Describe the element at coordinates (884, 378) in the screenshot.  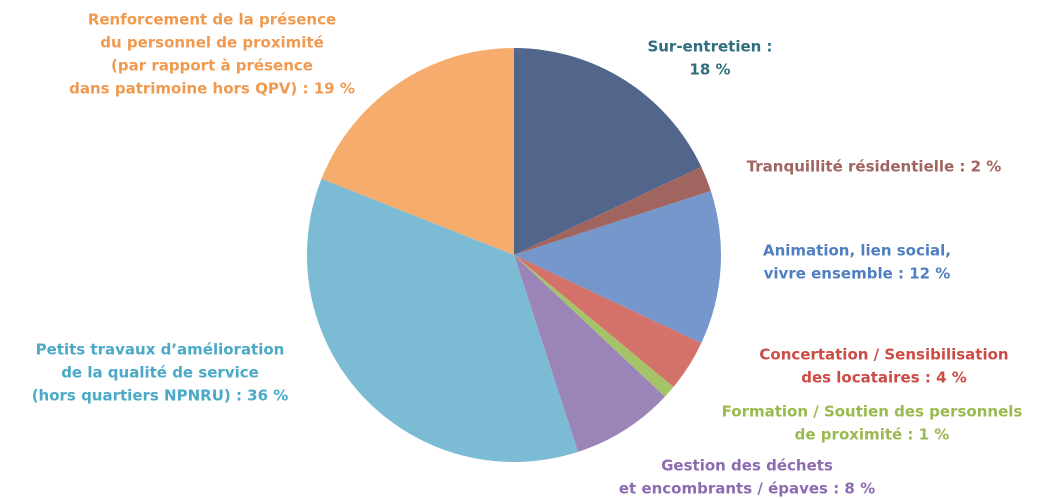
I see `slice-label: des locataires : 4 %` at that location.